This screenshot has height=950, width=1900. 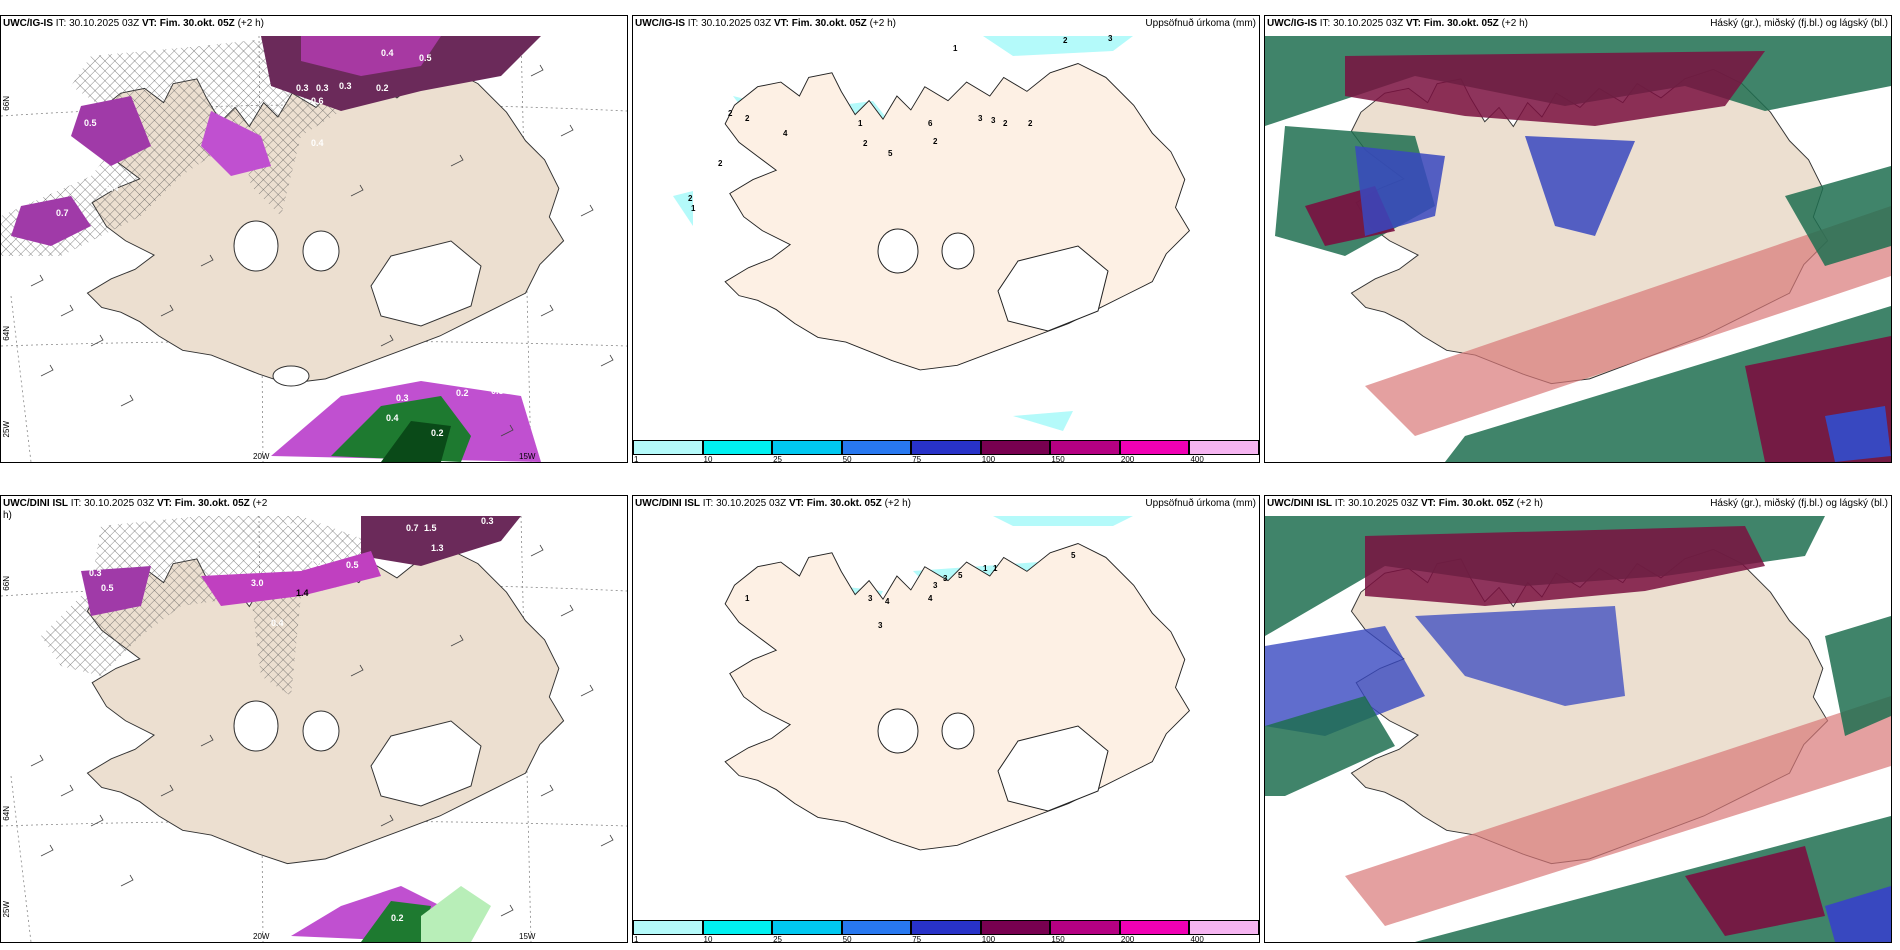 I want to click on precip-label: 6, so click(x=930, y=123).